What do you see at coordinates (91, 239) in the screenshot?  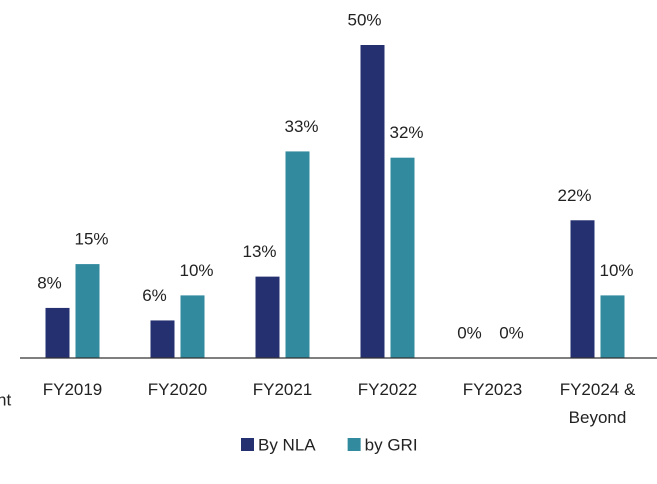 I see `data-label: 15%` at bounding box center [91, 239].